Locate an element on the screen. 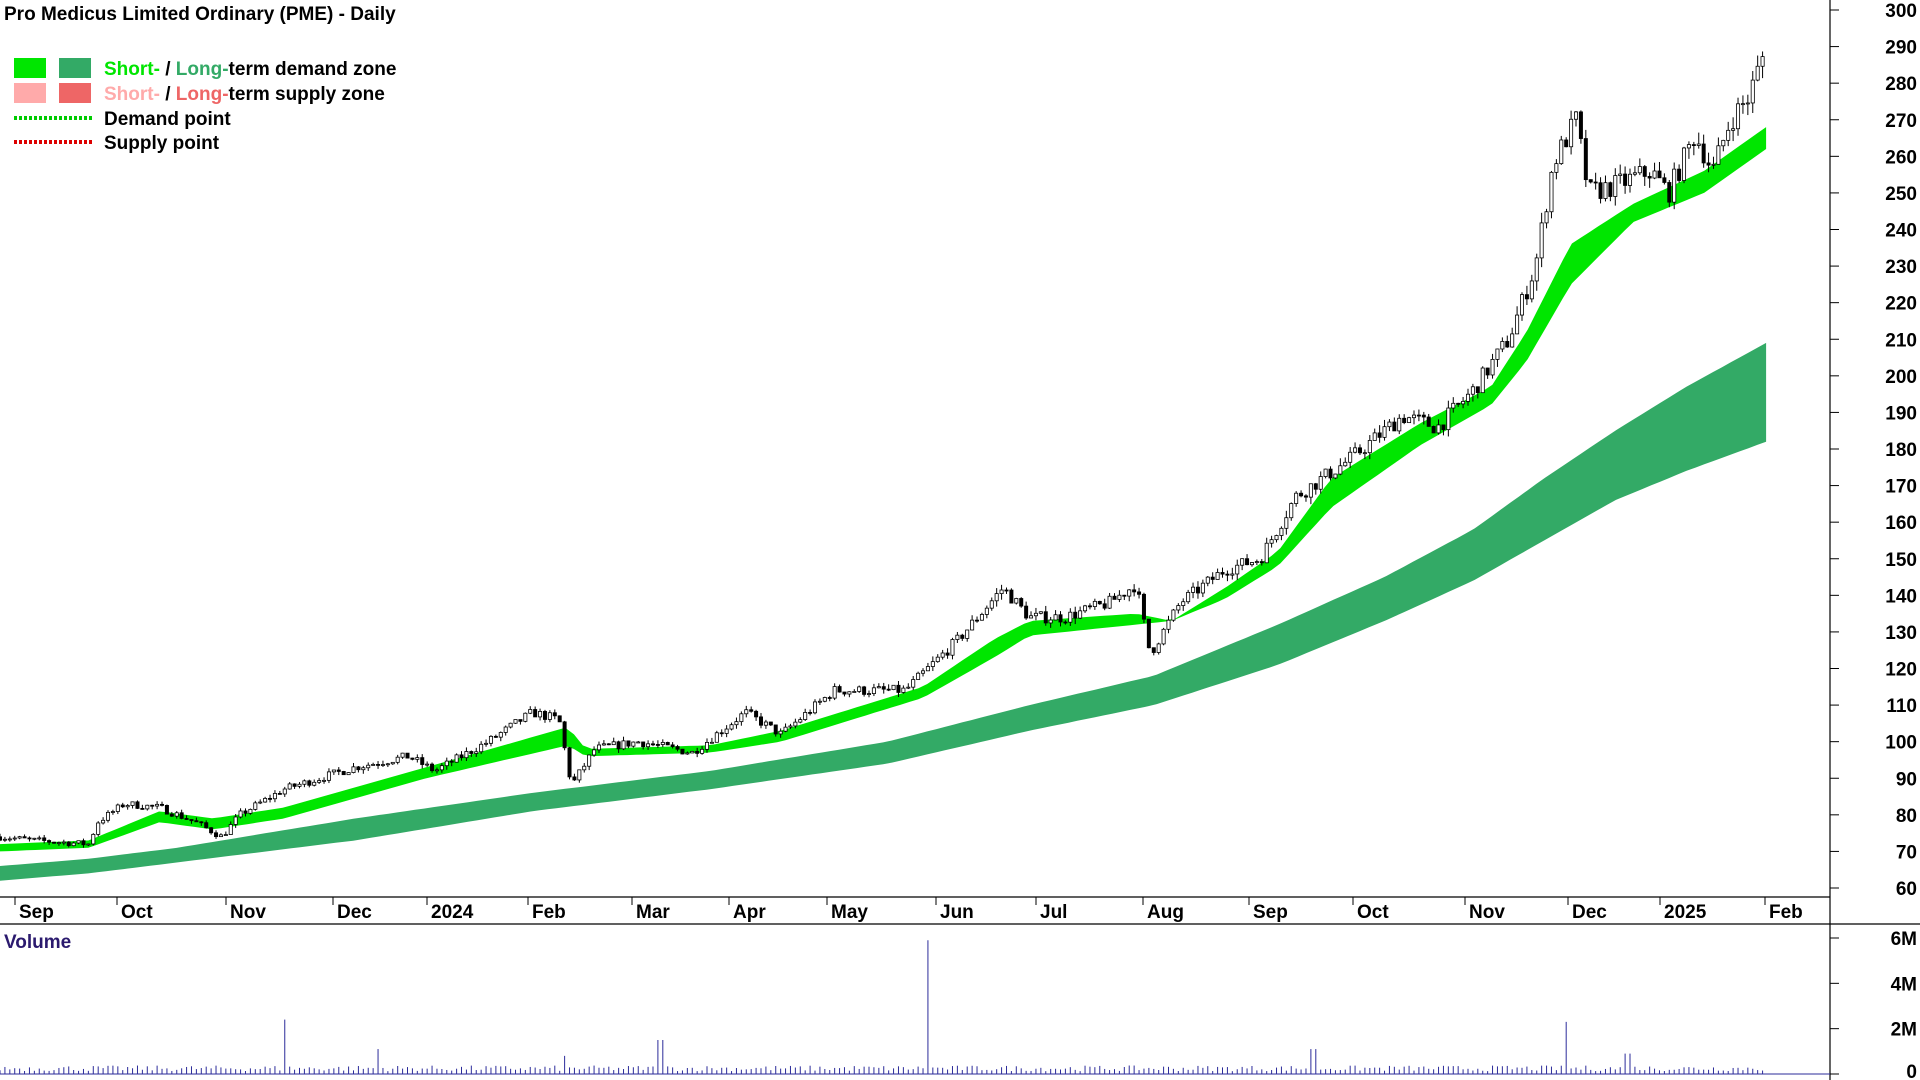  price-tick-label: 160 is located at coordinates (1901, 523).